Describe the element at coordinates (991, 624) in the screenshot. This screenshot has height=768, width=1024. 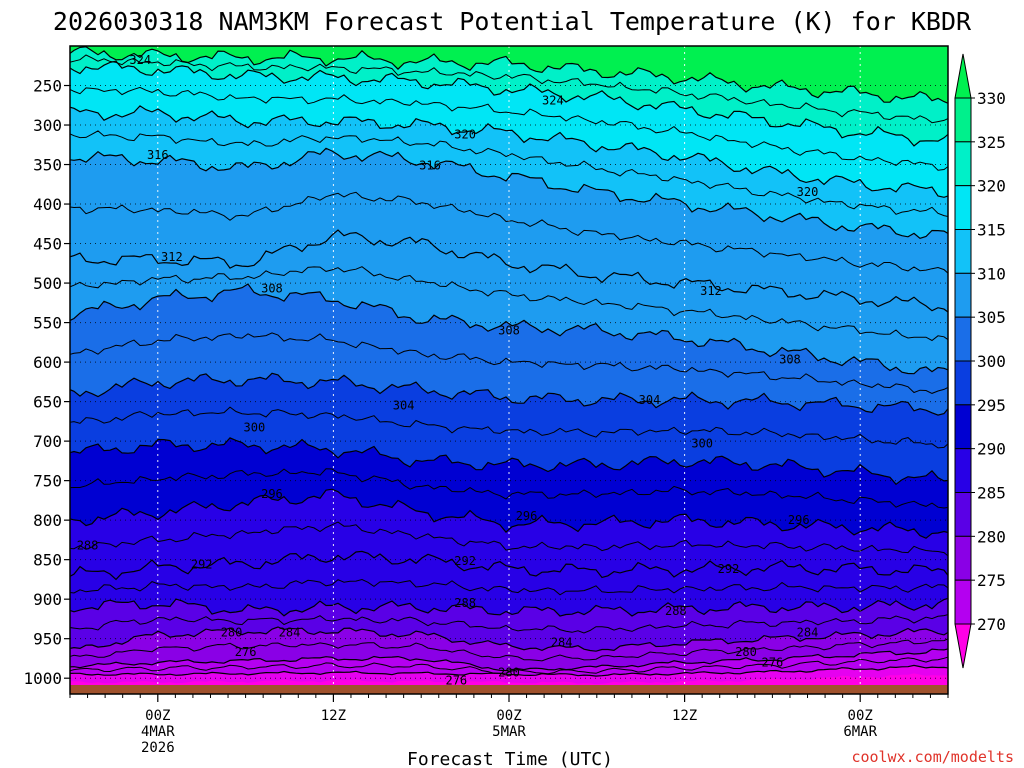
I see `colorbar-label: 270` at that location.